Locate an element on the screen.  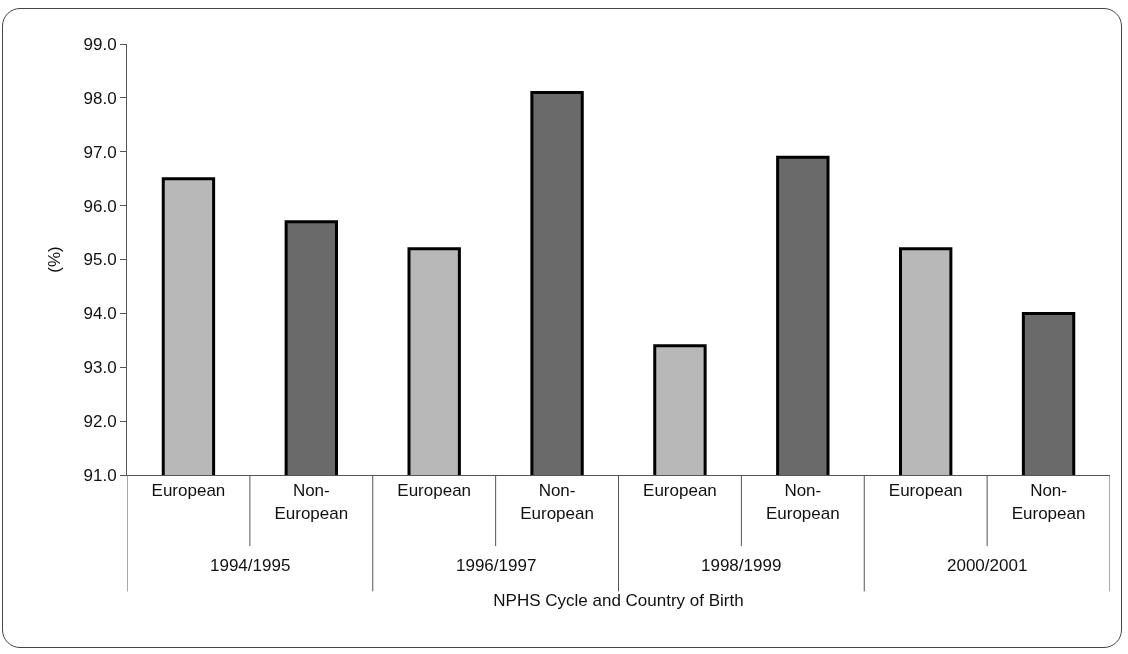
y-tick-label: 91.0 is located at coordinates (100, 475).